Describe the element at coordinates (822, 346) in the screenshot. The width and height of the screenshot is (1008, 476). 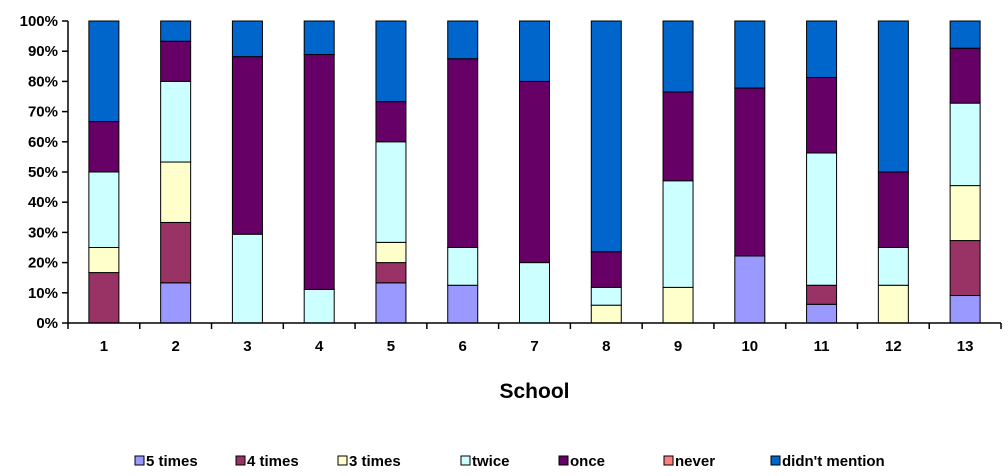
I see `x-tick-label: 11` at that location.